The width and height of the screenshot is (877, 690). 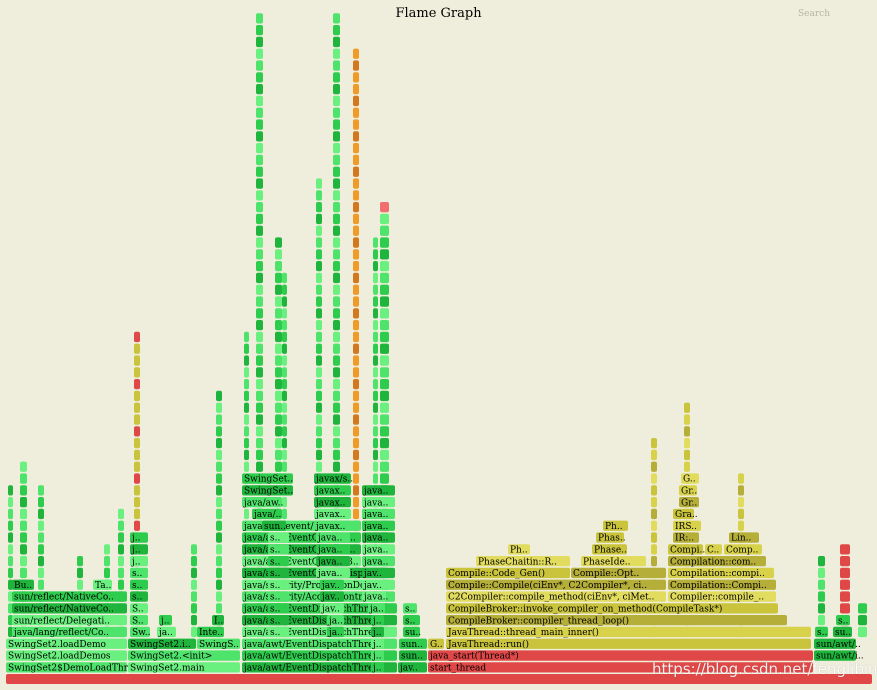 I want to click on frame: sun/reflect/NativeCo.., so click(x=69, y=597).